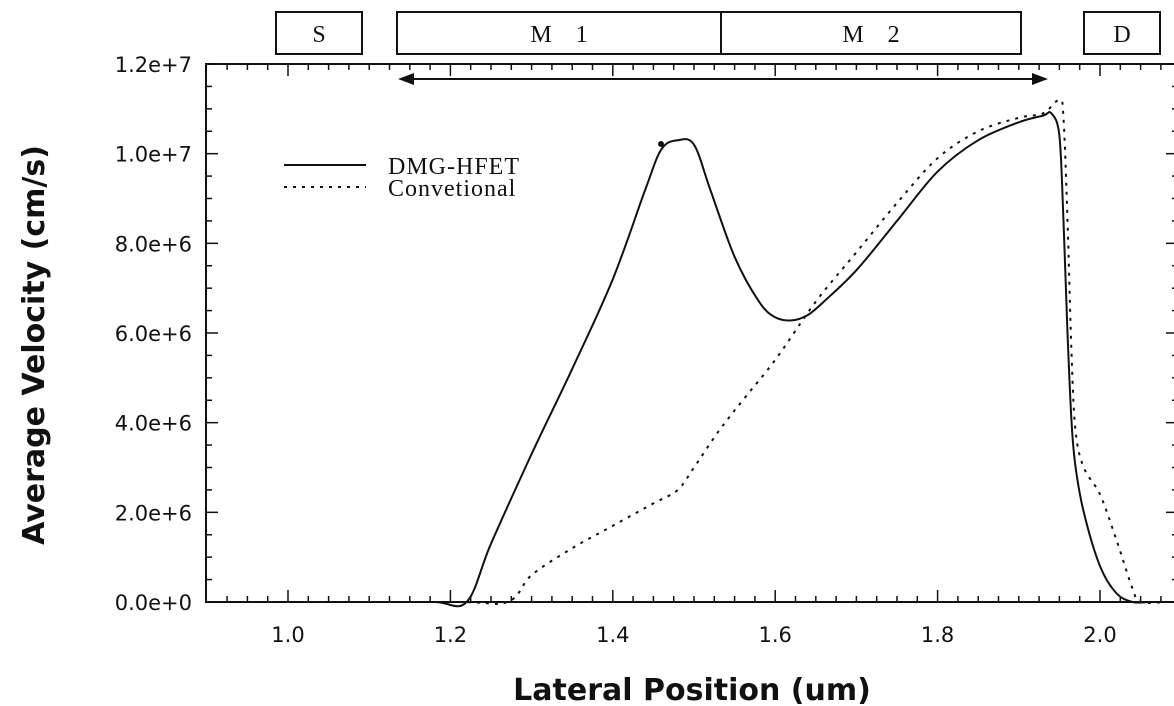  What do you see at coordinates (153, 334) in the screenshot?
I see `y-tick-label: 6.0e+6` at bounding box center [153, 334].